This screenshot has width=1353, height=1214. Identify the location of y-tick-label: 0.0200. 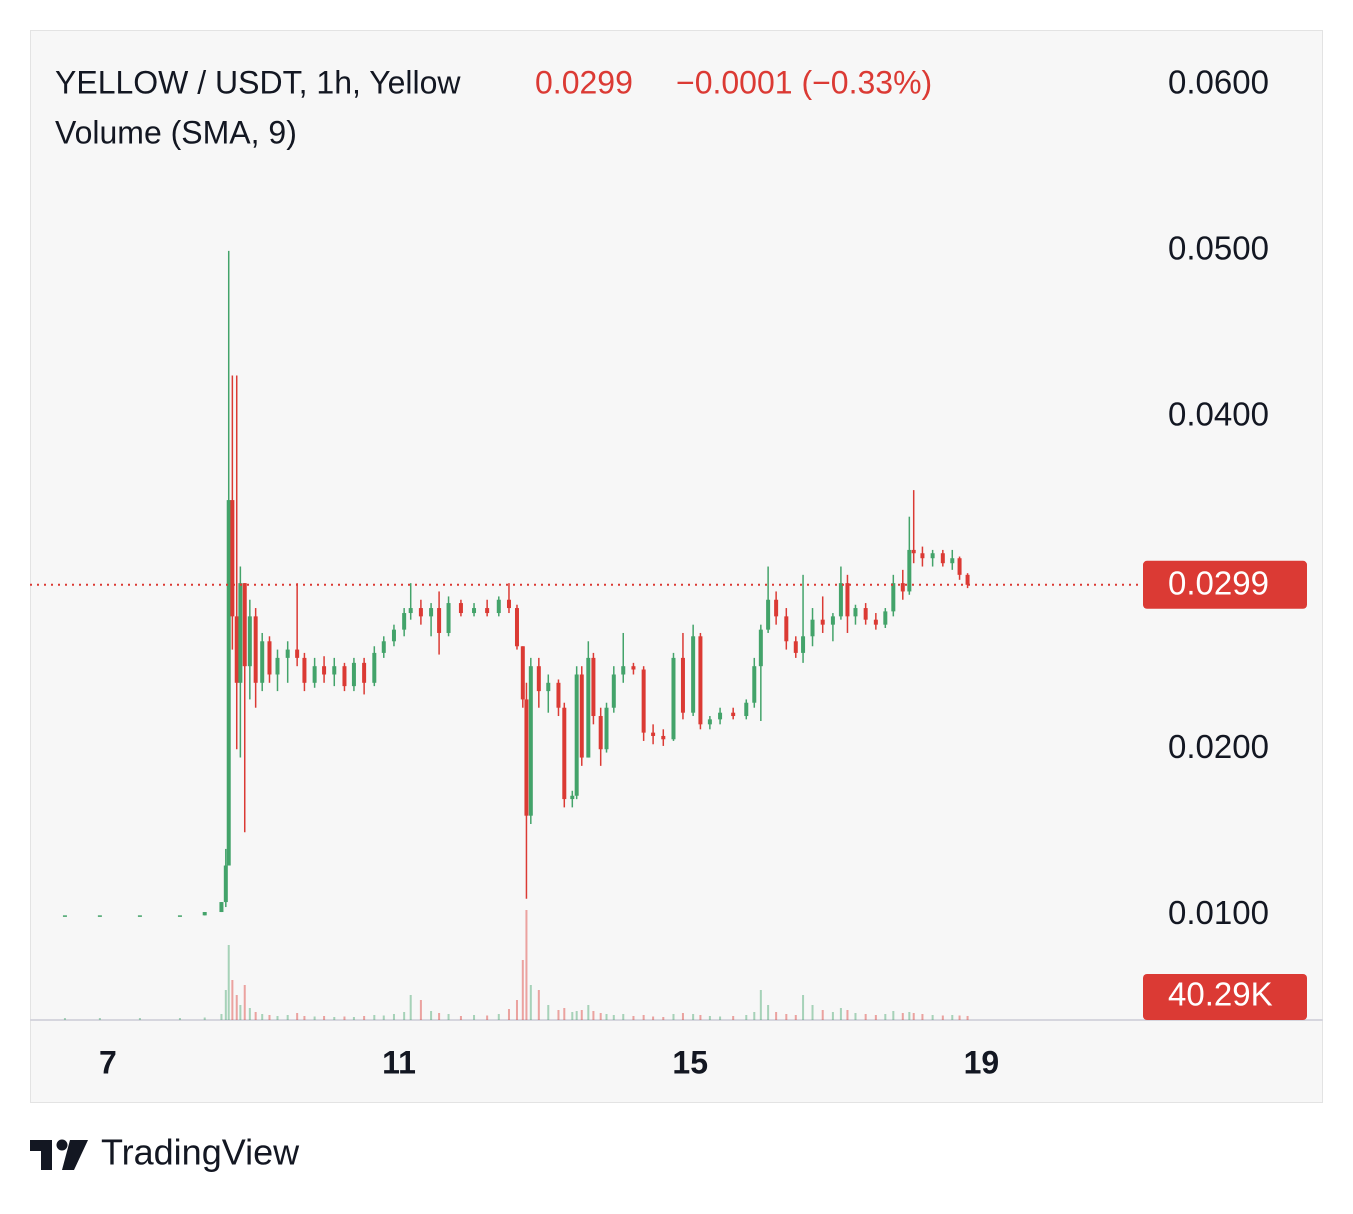
(1218, 746).